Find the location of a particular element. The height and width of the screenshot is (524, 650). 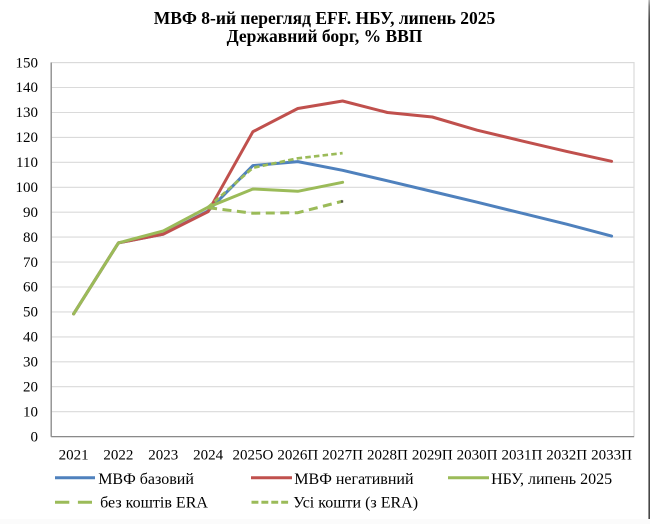

svg-text: без коштів ERA is located at coordinates (154, 502).